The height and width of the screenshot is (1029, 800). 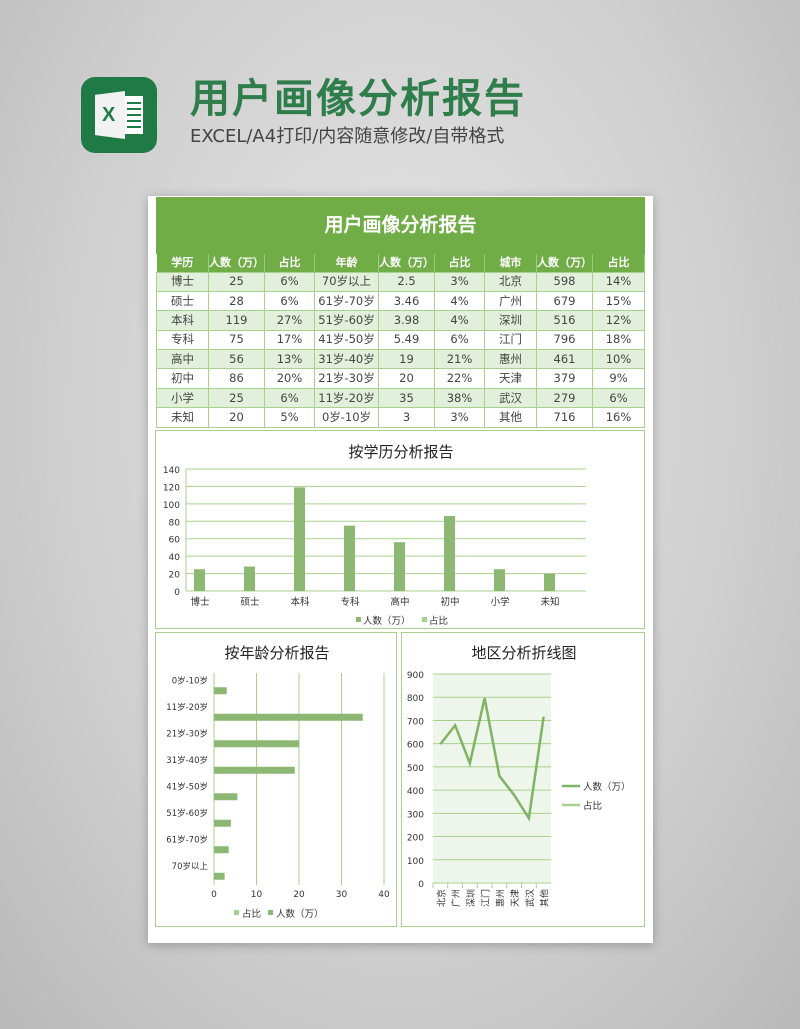 I want to click on table-cell: 27%, so click(x=289, y=320).